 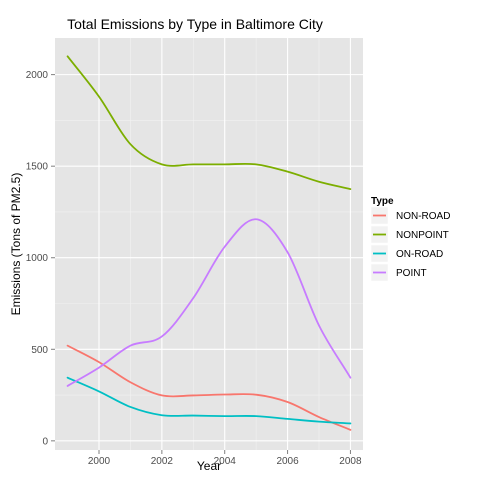 I want to click on legend-label: NONPOINT, so click(x=422, y=235).